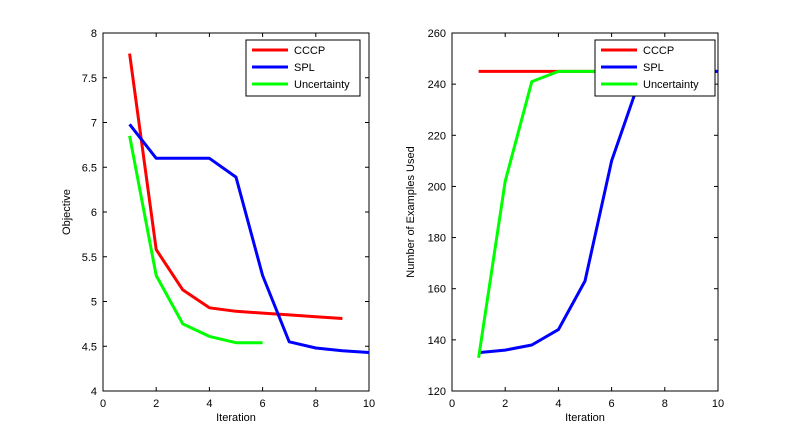 The height and width of the screenshot is (439, 792). What do you see at coordinates (437, 290) in the screenshot?
I see `y-tick-label: 160` at bounding box center [437, 290].